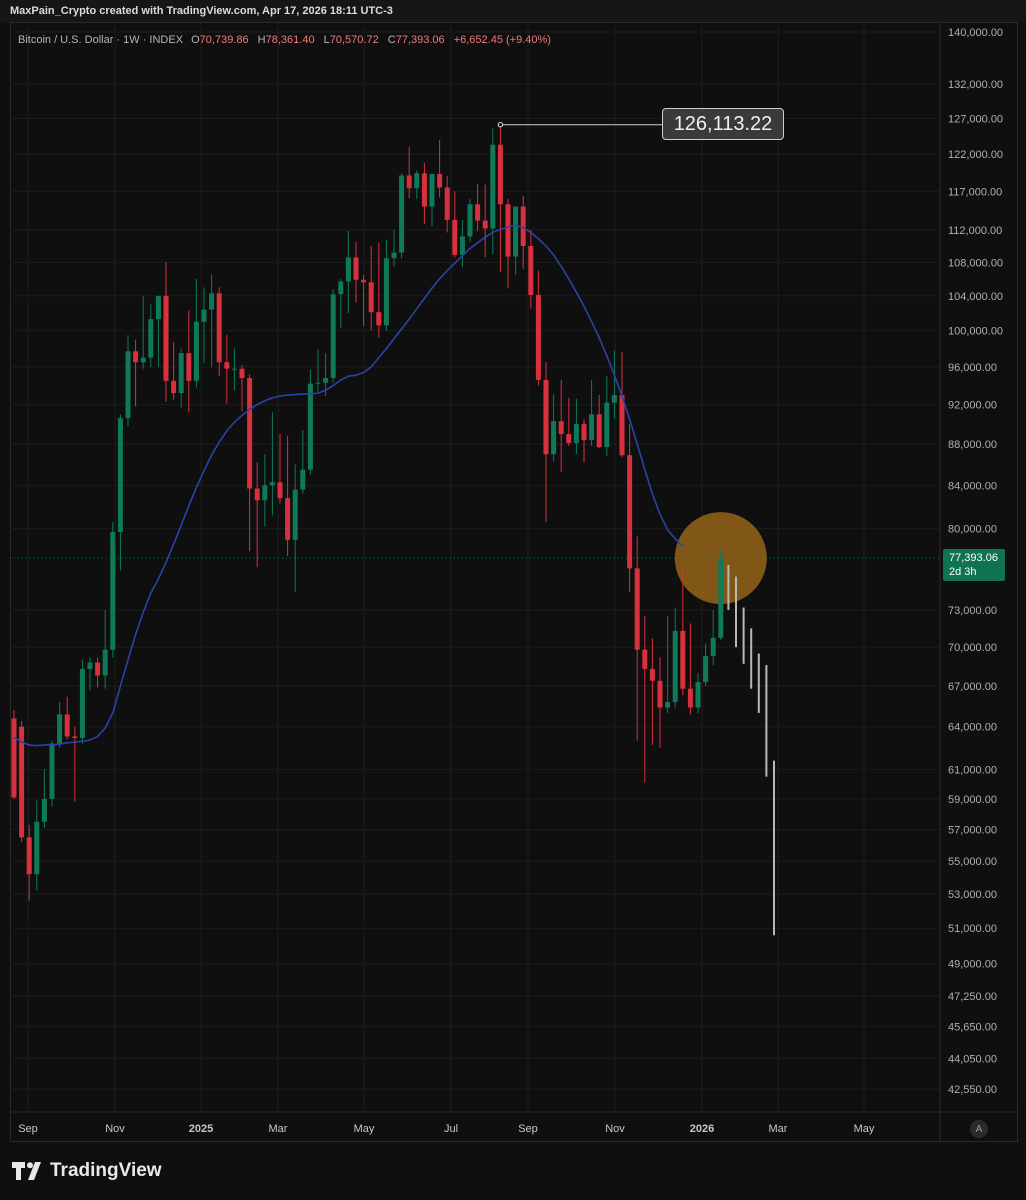  Describe the element at coordinates (972, 1028) in the screenshot. I see `price-tick-label: 45,650.00` at that location.